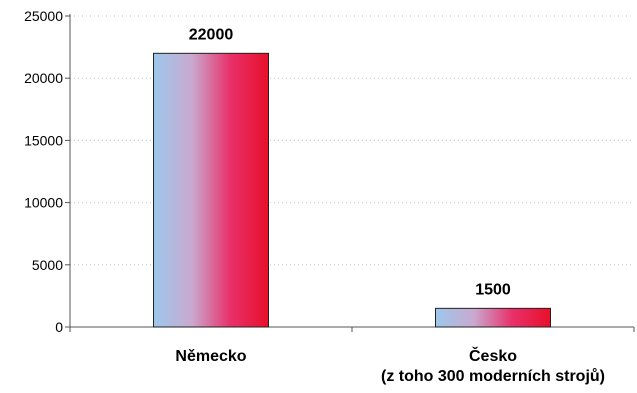 This screenshot has width=637, height=393. What do you see at coordinates (43, 78) in the screenshot?
I see `y-tick-label: 20000` at bounding box center [43, 78].